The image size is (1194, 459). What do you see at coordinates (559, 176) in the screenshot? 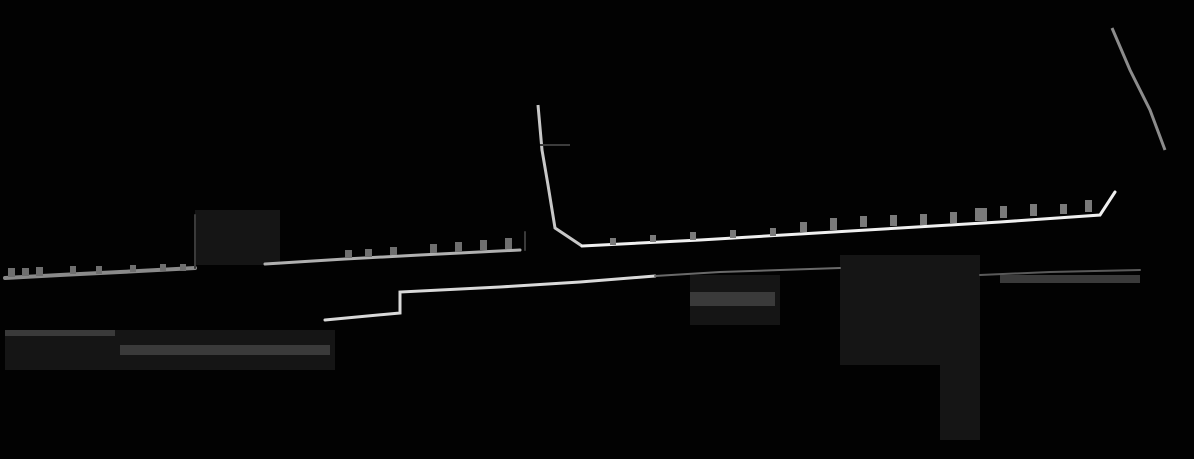
I see `center-pole` at bounding box center [559, 176].